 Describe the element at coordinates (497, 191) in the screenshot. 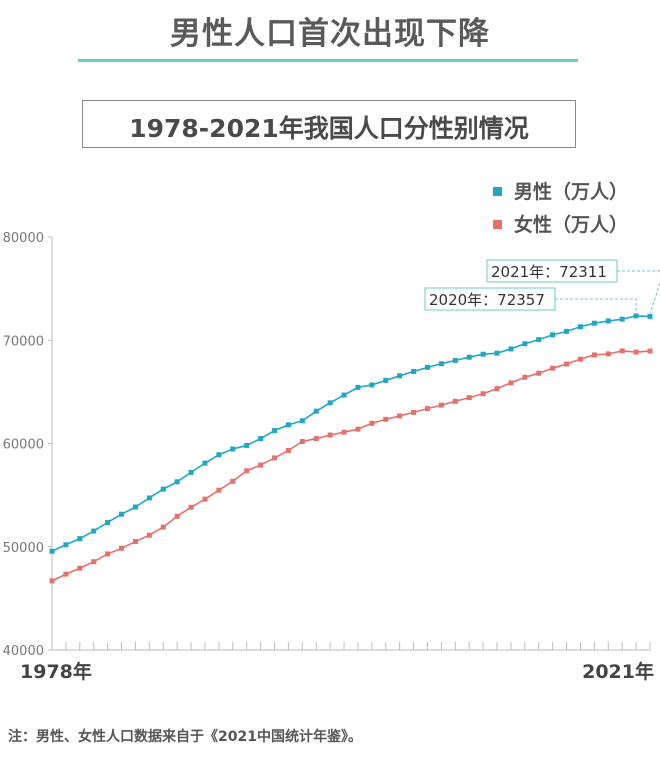

I see `legend-marker-male` at that location.